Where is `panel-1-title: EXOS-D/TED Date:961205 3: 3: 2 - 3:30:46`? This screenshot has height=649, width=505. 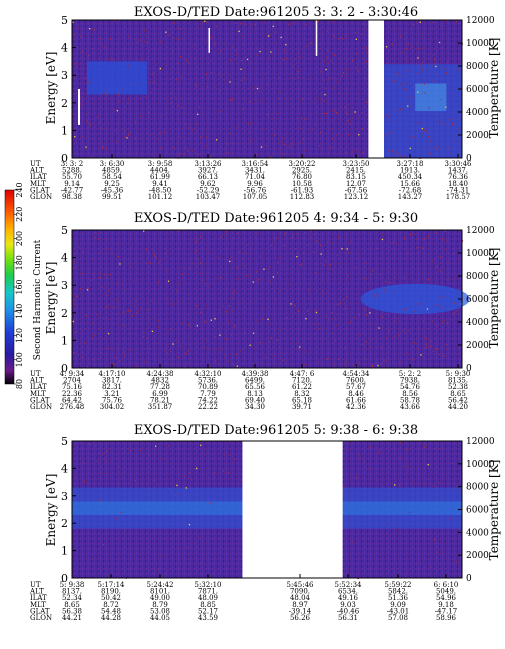
panel-1-title: EXOS-D/TED Date:961205 3: 3: 2 - 3:30:46 is located at coordinates (276, 12).